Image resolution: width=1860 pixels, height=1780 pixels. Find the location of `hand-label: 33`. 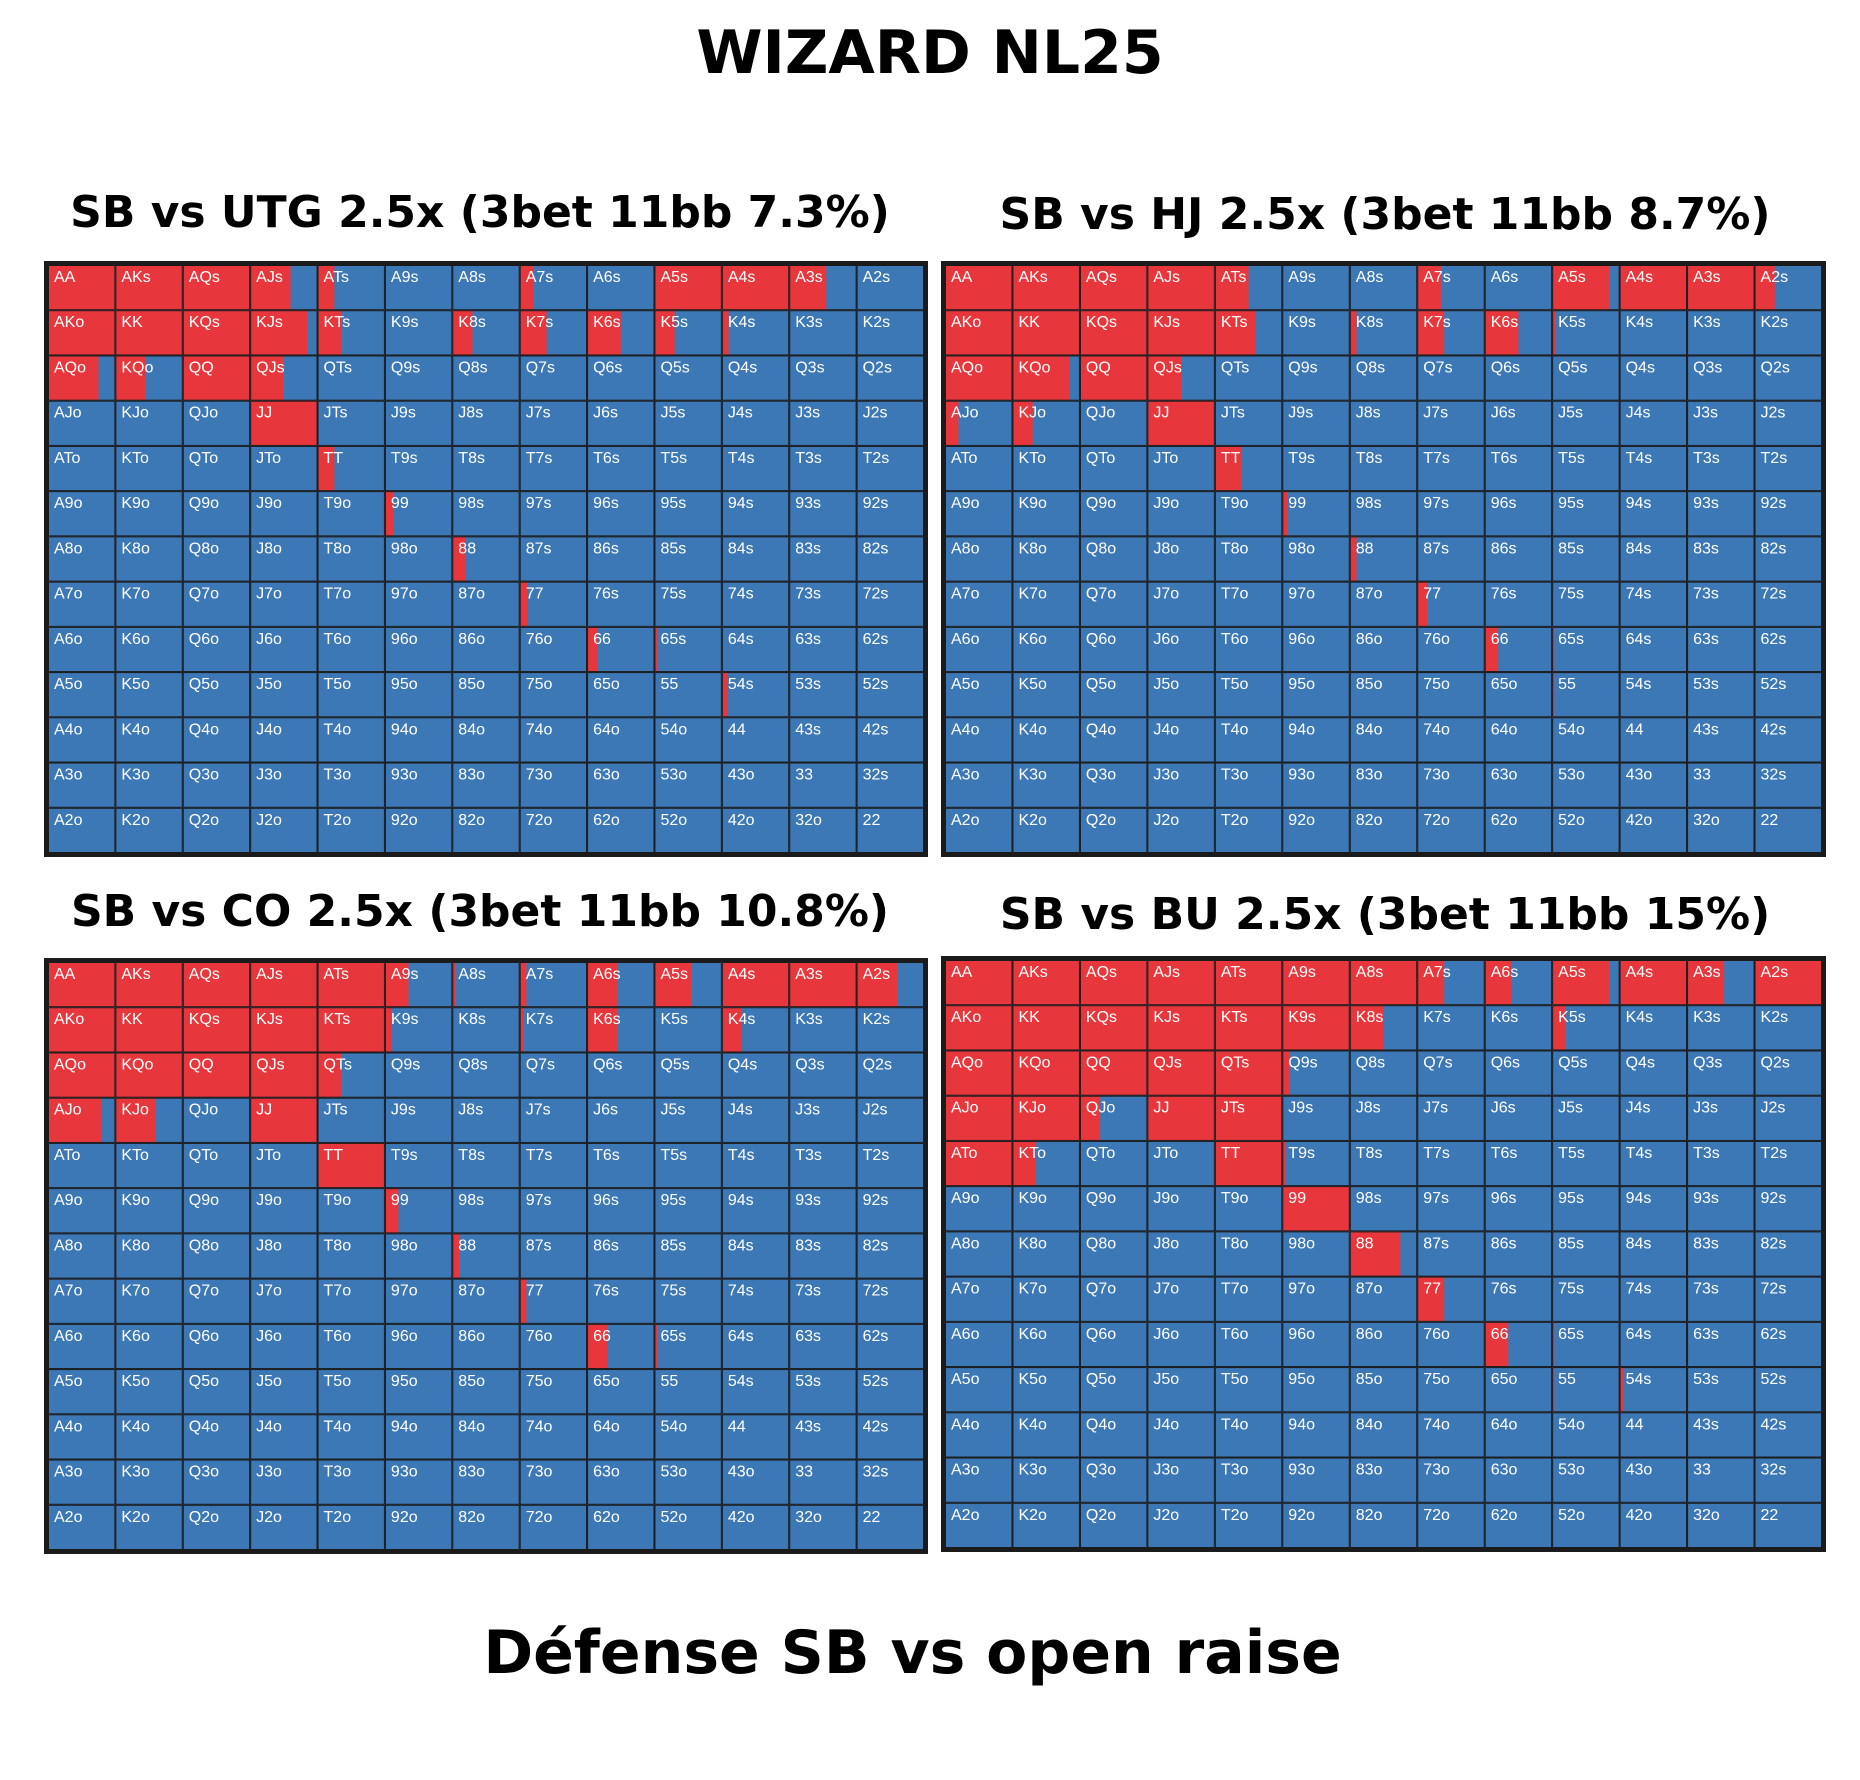

hand-label: 33 is located at coordinates (1702, 1470).